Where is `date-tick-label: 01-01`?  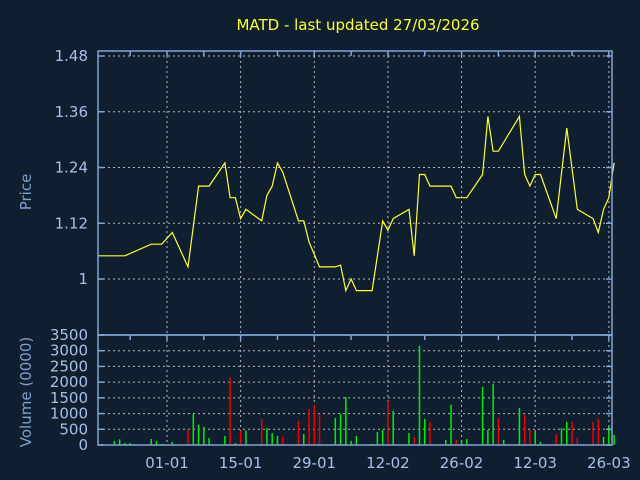 date-tick-label: 01-01 is located at coordinates (167, 463).